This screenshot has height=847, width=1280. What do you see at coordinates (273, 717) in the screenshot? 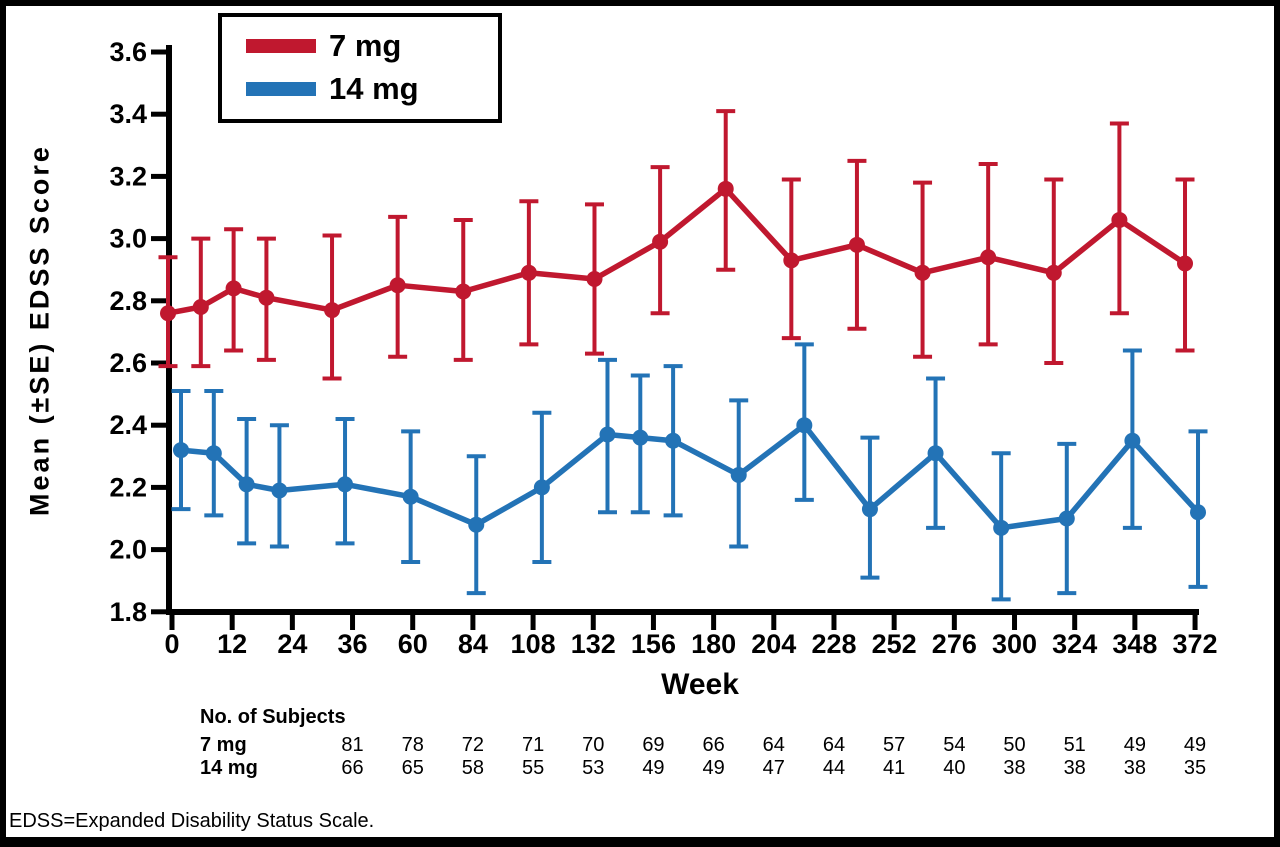
I see `subjects-table-title: No. of Subjects` at bounding box center [273, 717].